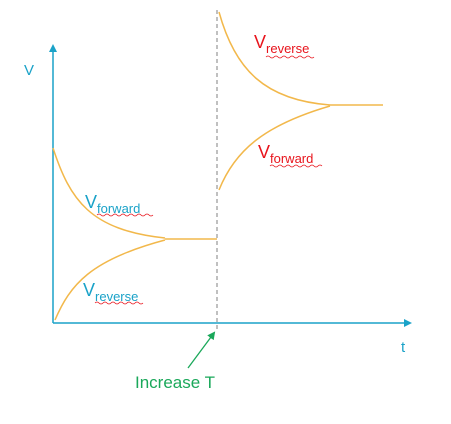 The image size is (451, 424). I want to click on label-v-forward-before: Vforward, so click(112, 204).